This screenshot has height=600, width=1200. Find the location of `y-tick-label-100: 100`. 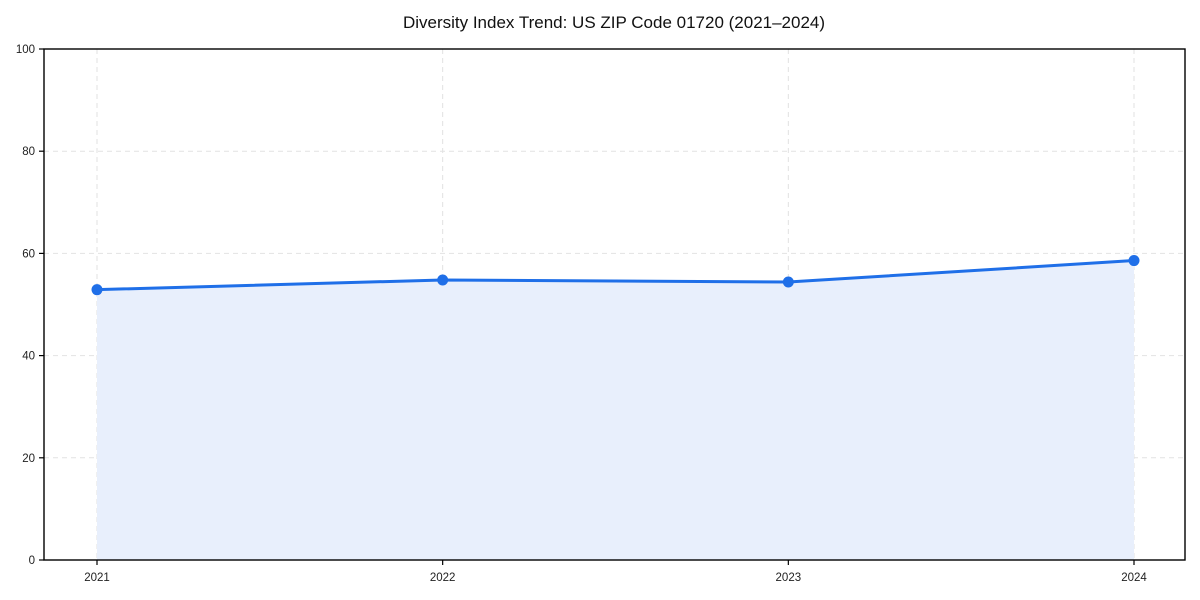

y-tick-label-100: 100 is located at coordinates (25, 50).